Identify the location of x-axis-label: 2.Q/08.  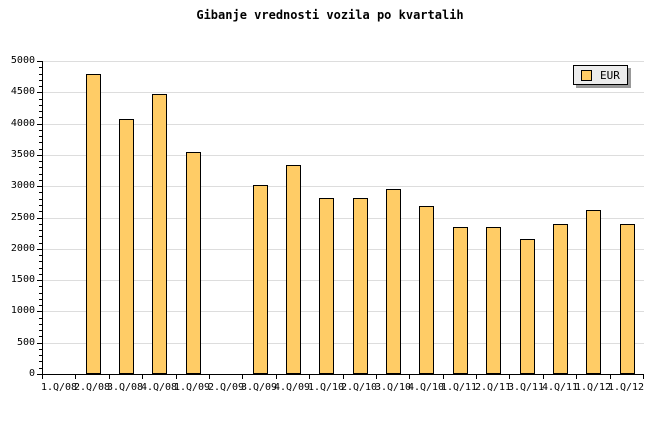
(92, 387).